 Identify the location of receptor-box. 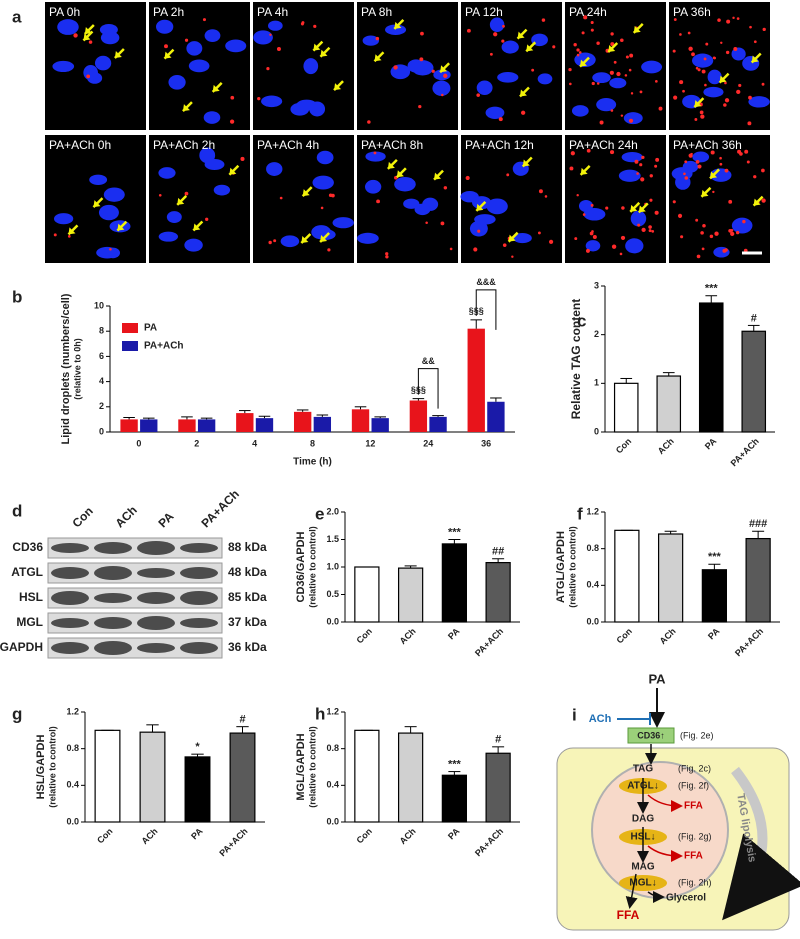
(651, 735).